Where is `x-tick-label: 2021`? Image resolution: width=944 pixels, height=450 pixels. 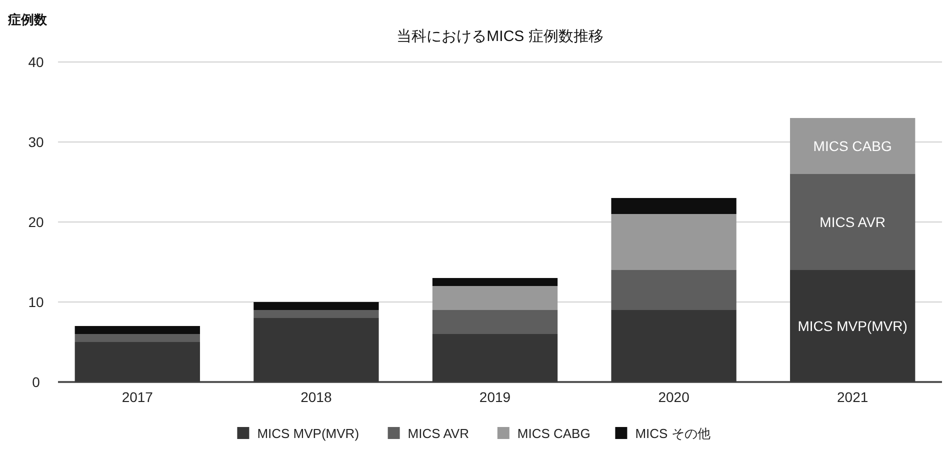
x-tick-label: 2021 is located at coordinates (852, 397).